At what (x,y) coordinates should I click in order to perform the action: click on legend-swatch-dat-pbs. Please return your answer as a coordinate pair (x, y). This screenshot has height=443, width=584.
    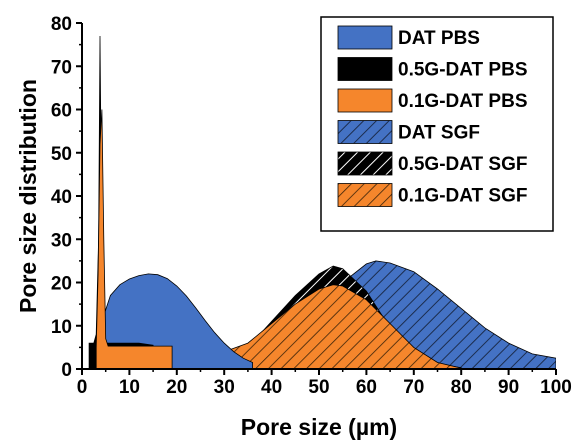
    Looking at the image, I should click on (365, 37).